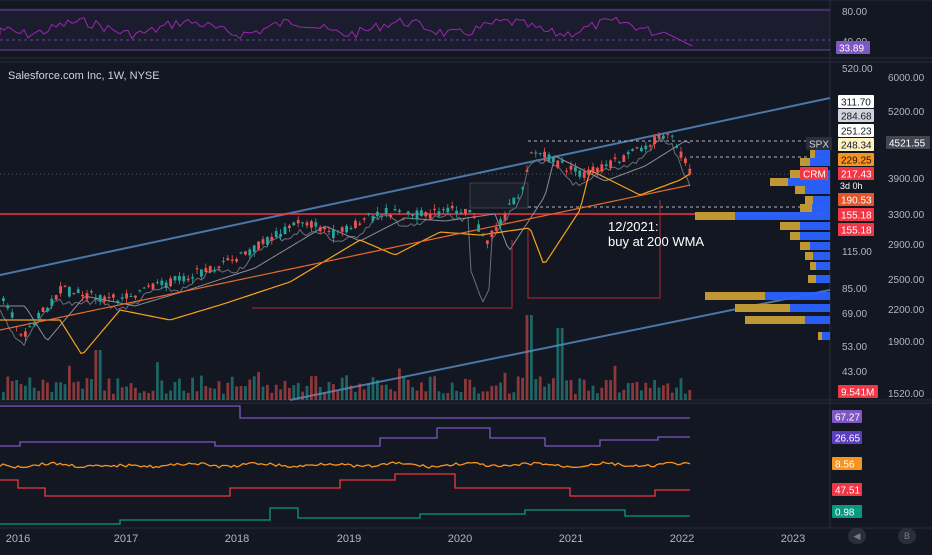 Image resolution: width=932 pixels, height=555 pixels. What do you see at coordinates (415, 29) in the screenshot?
I see `rsi-band` at bounding box center [415, 29].